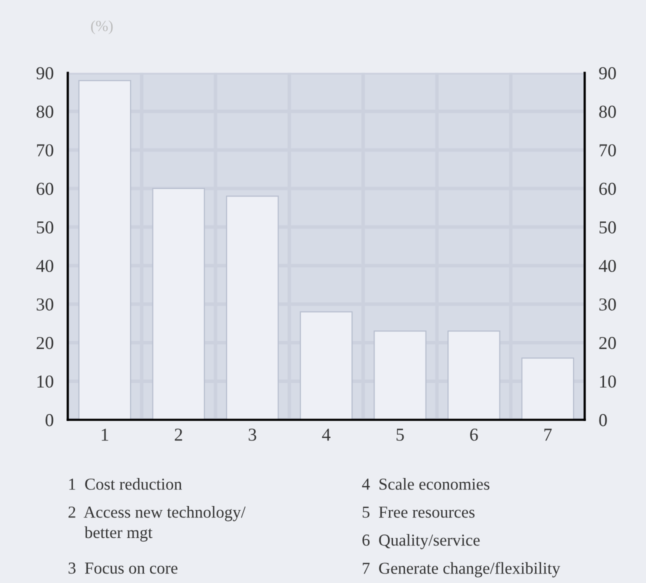  What do you see at coordinates (178, 434) in the screenshot?
I see `x-tick-label: 2` at bounding box center [178, 434].